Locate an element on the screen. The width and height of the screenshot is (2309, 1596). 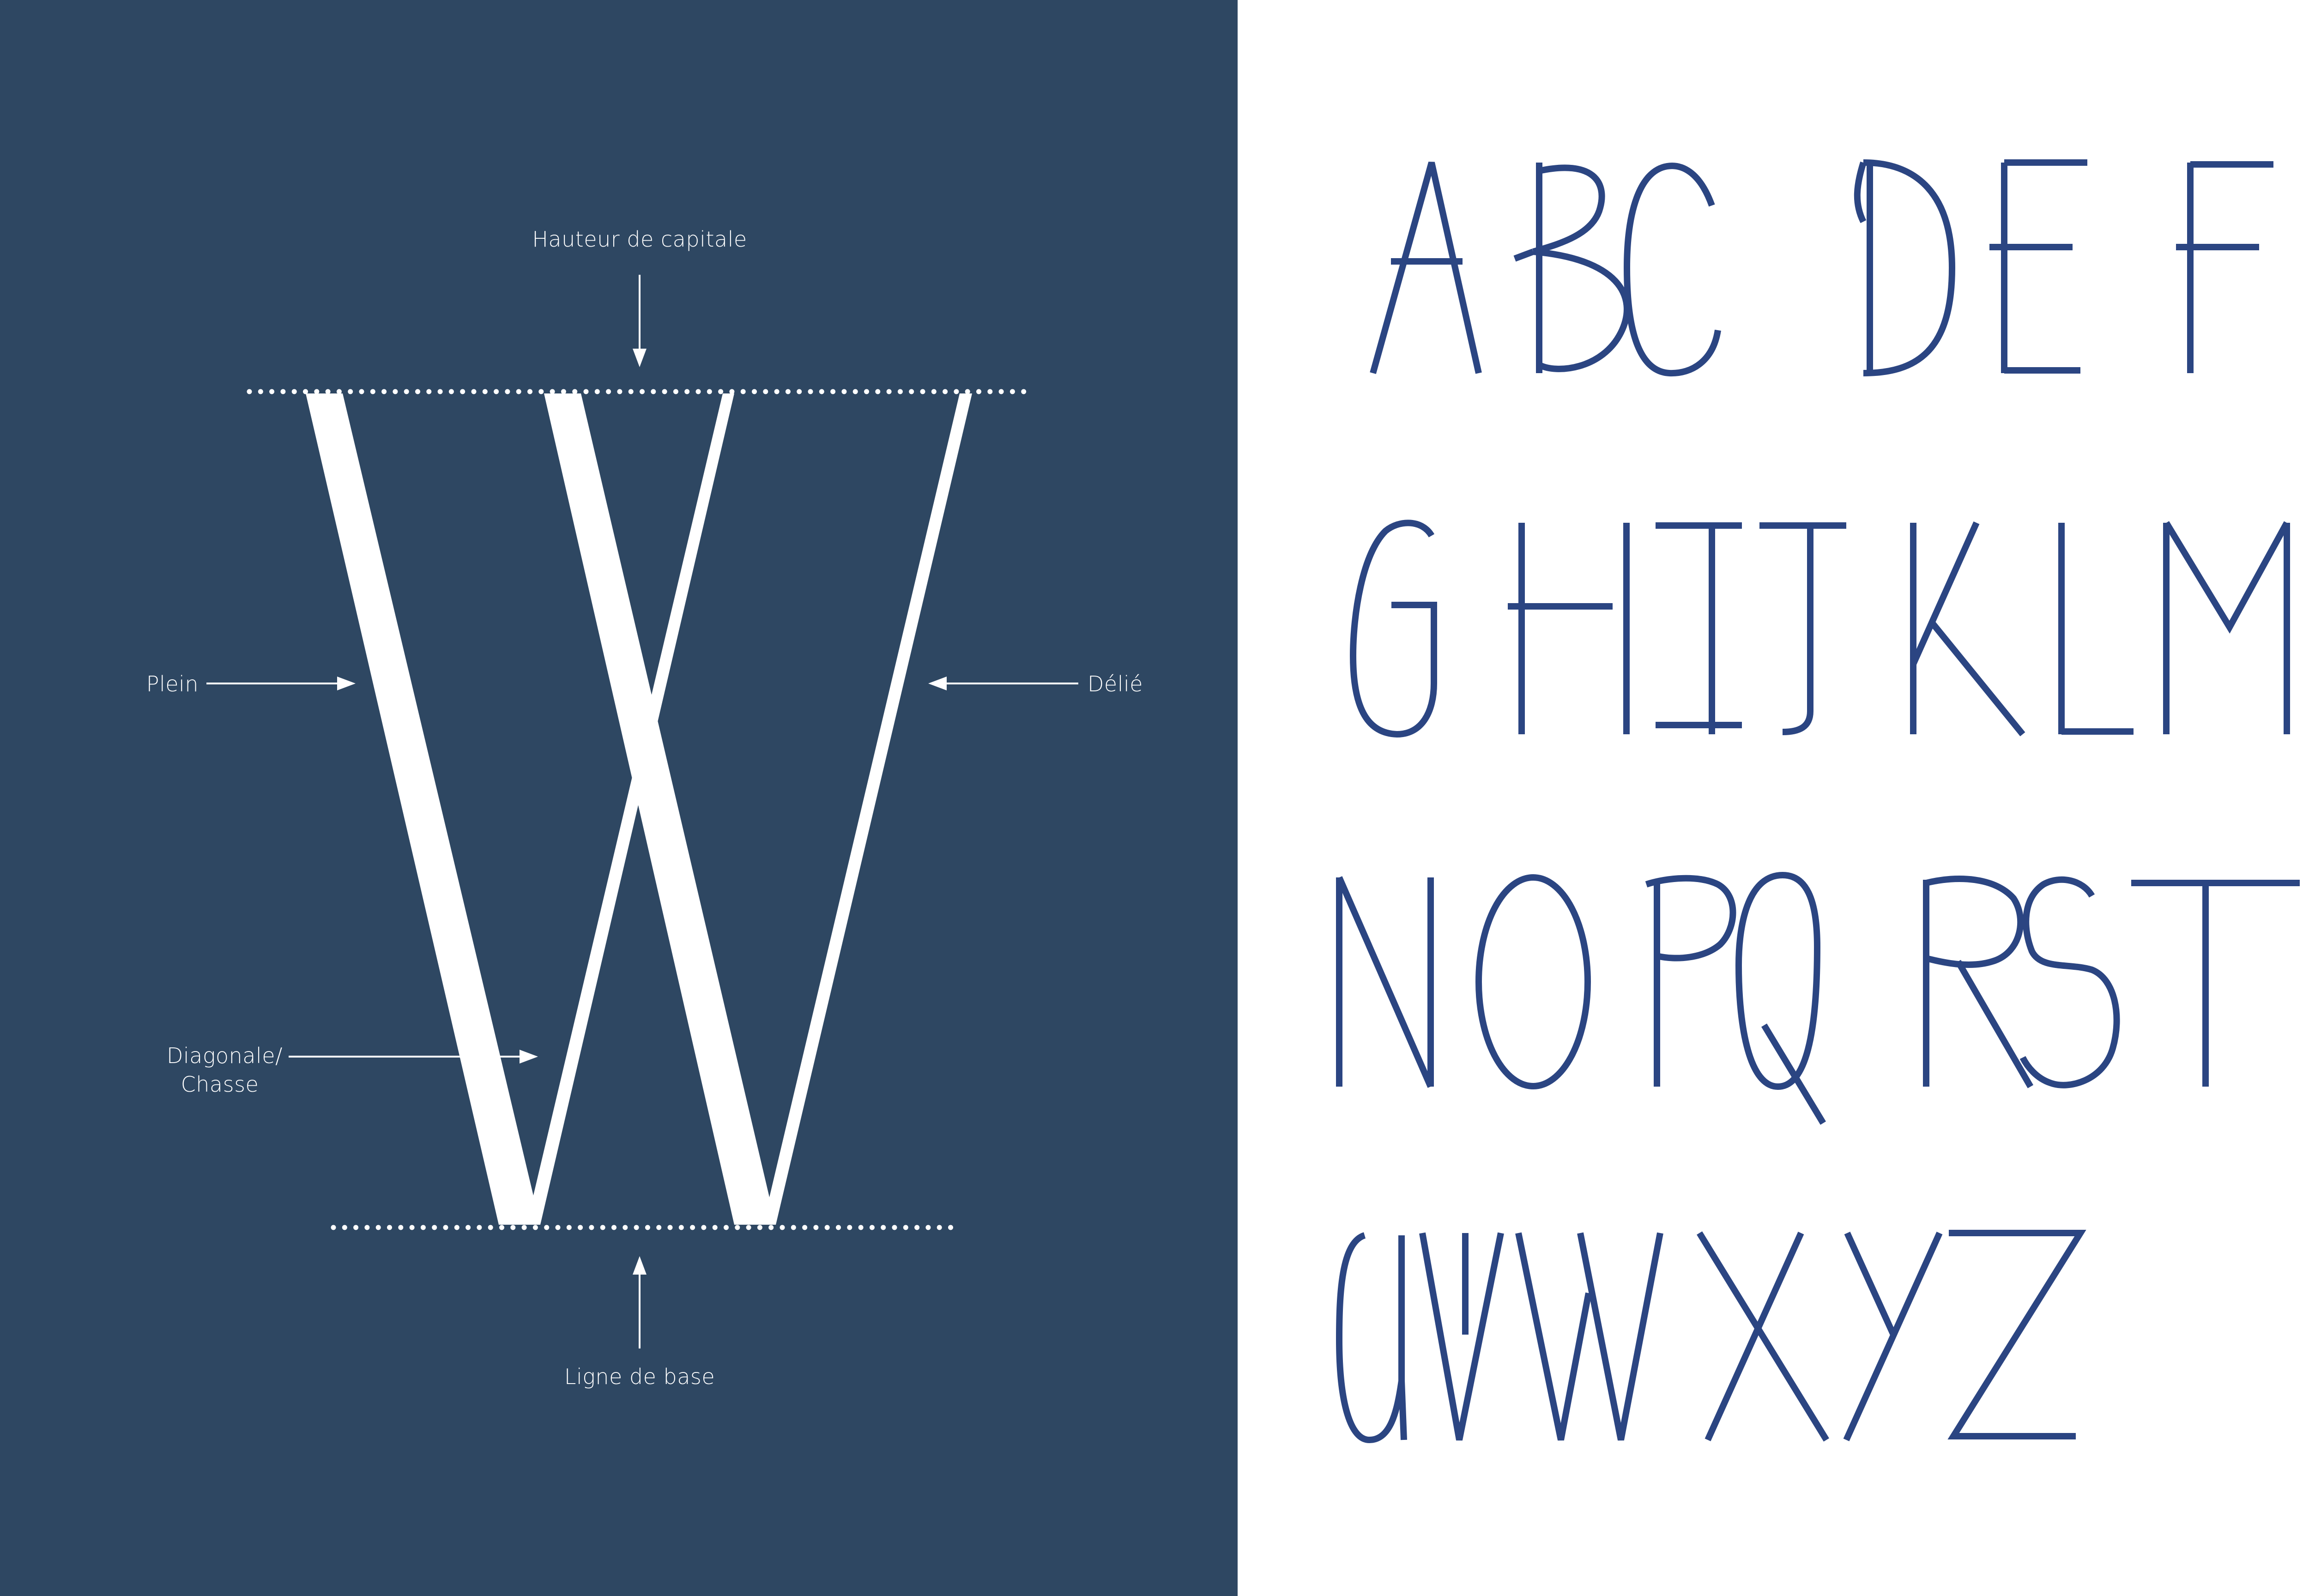
glyph-P is located at coordinates (1690, 981).